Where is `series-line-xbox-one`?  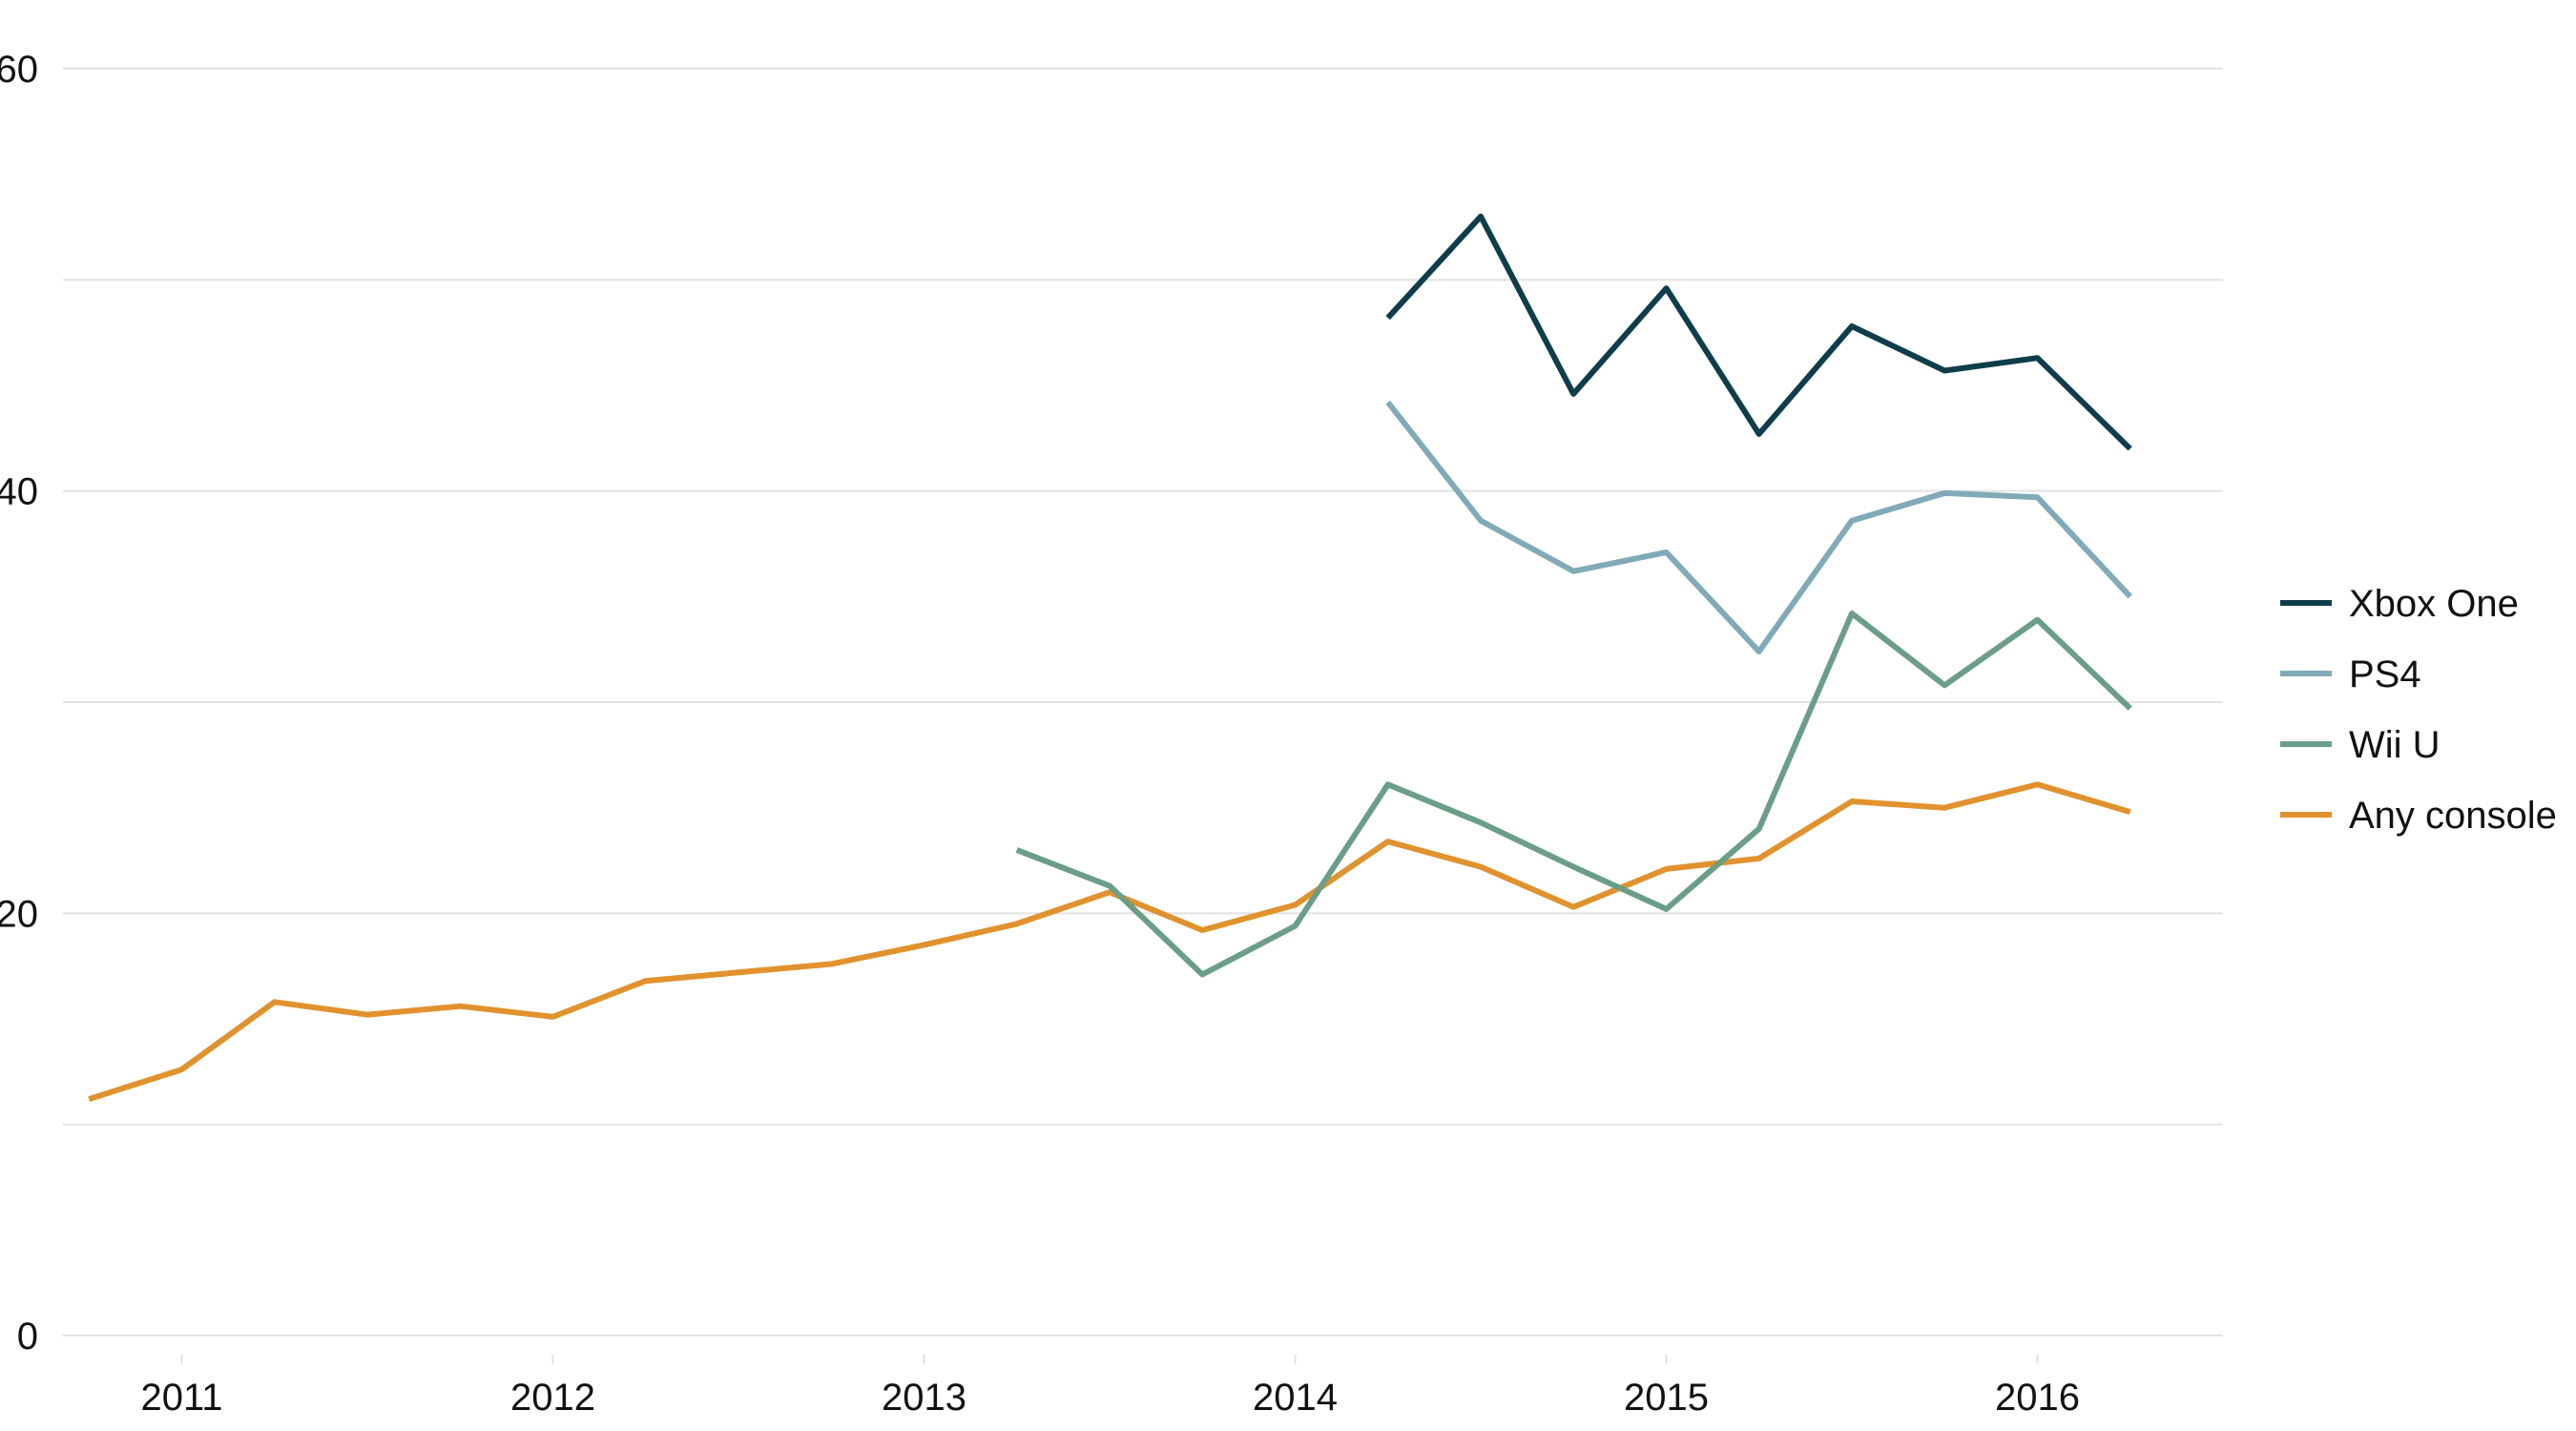
series-line-xbox-one is located at coordinates (1758, 332).